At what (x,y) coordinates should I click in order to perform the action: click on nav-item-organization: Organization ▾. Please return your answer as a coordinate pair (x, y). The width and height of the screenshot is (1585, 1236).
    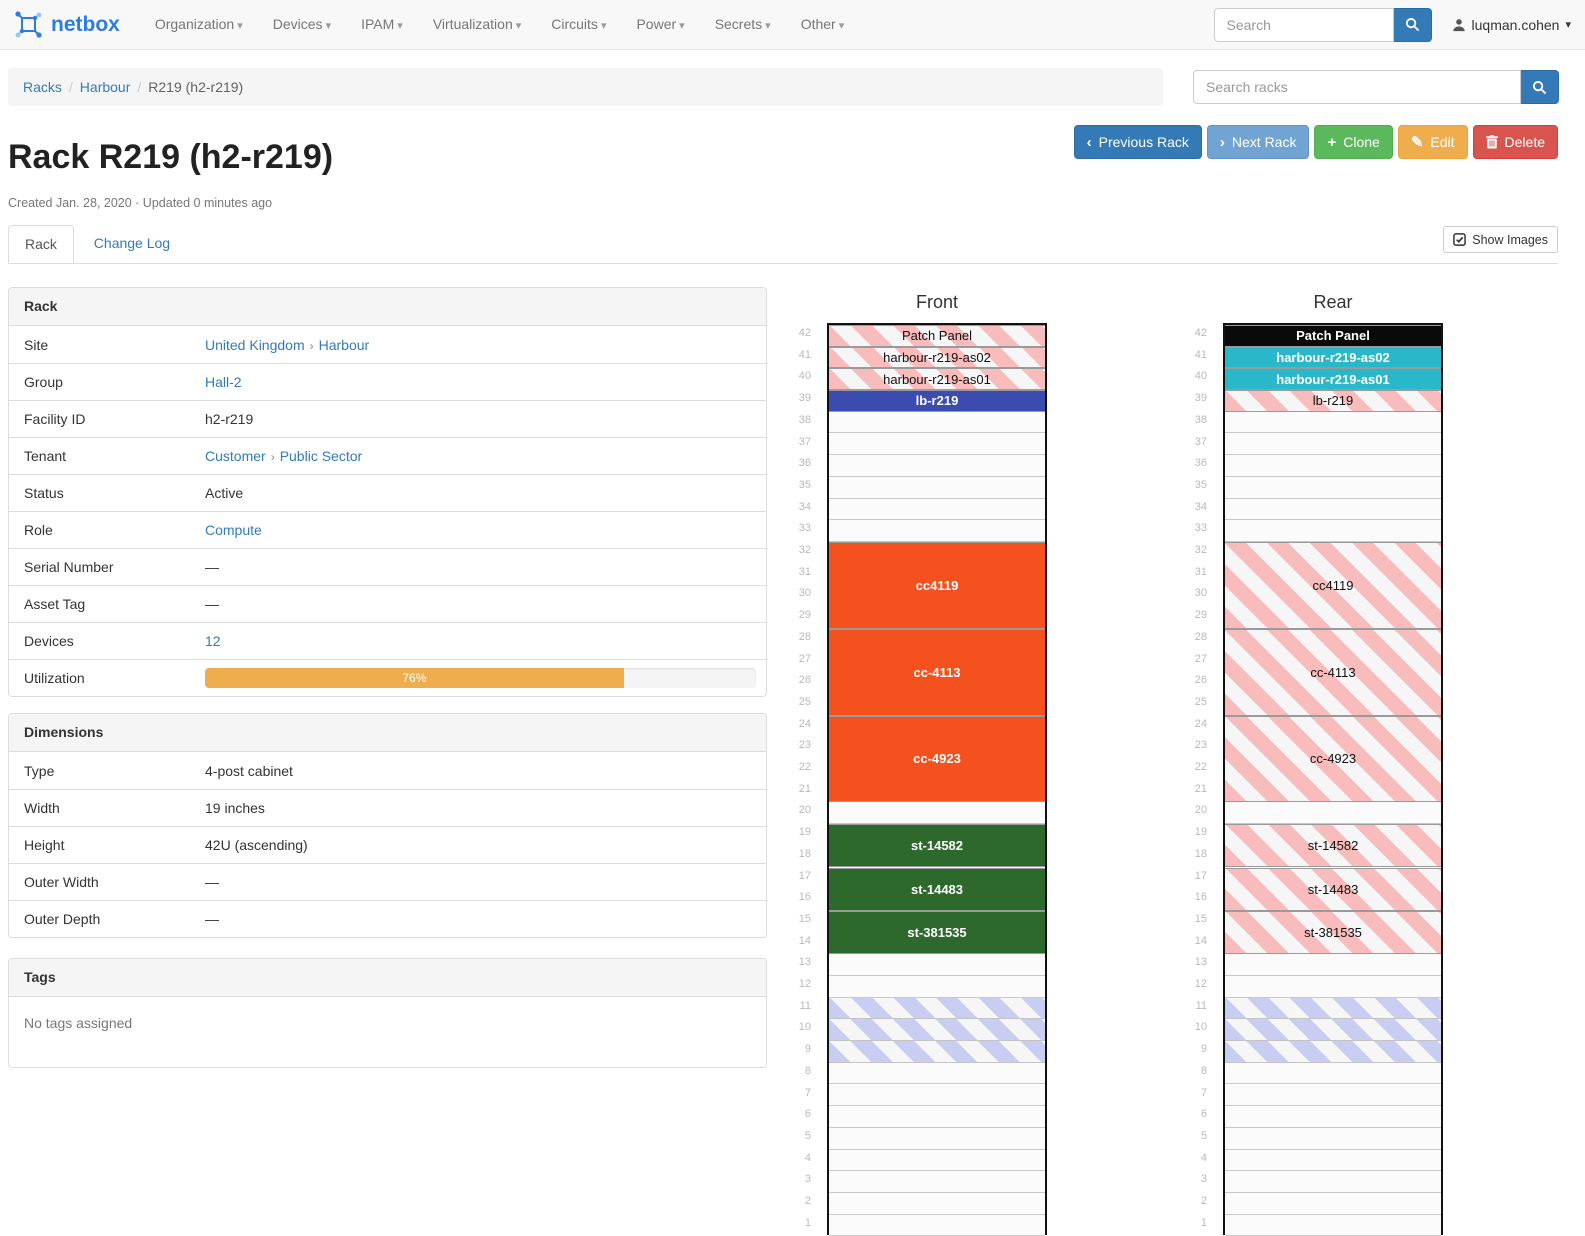
    Looking at the image, I should click on (198, 23).